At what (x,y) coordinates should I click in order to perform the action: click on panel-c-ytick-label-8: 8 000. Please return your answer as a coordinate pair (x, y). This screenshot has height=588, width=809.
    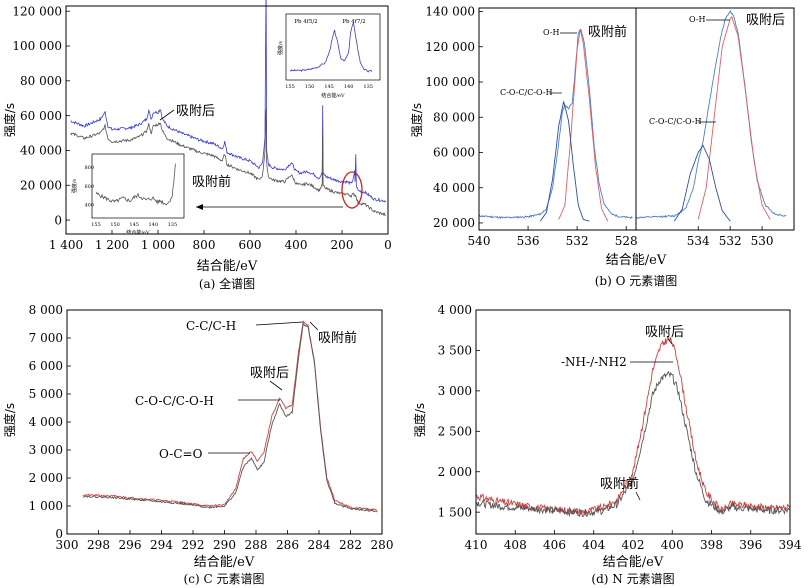
    Looking at the image, I should click on (46, 310).